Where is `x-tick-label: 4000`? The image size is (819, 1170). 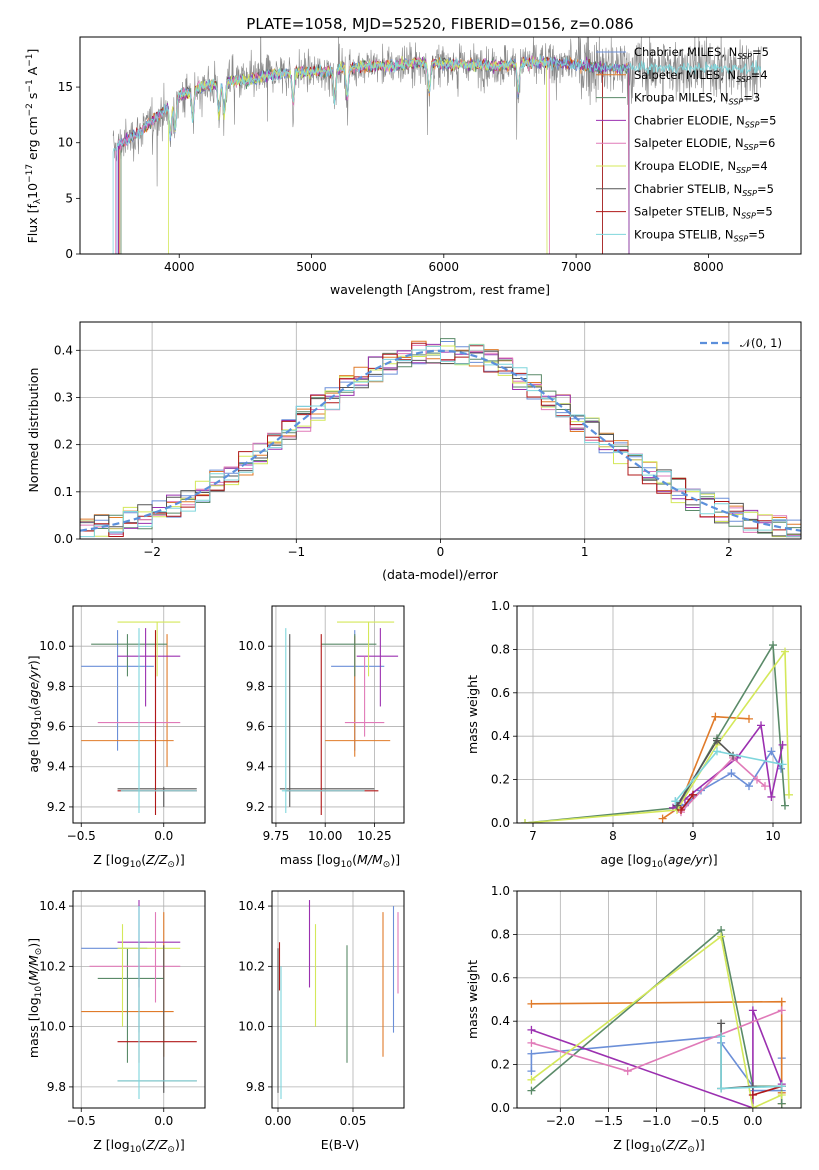
x-tick-label: 4000 is located at coordinates (179, 267).